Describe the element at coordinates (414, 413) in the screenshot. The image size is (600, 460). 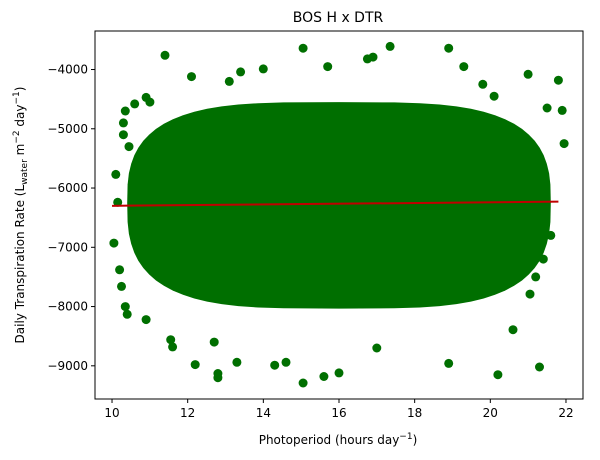
I see `x-tick-label: 18` at that location.